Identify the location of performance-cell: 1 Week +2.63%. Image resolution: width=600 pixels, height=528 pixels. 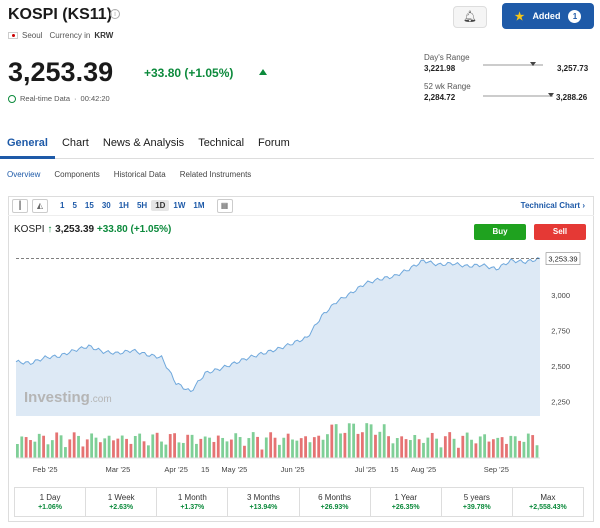
(122, 502).